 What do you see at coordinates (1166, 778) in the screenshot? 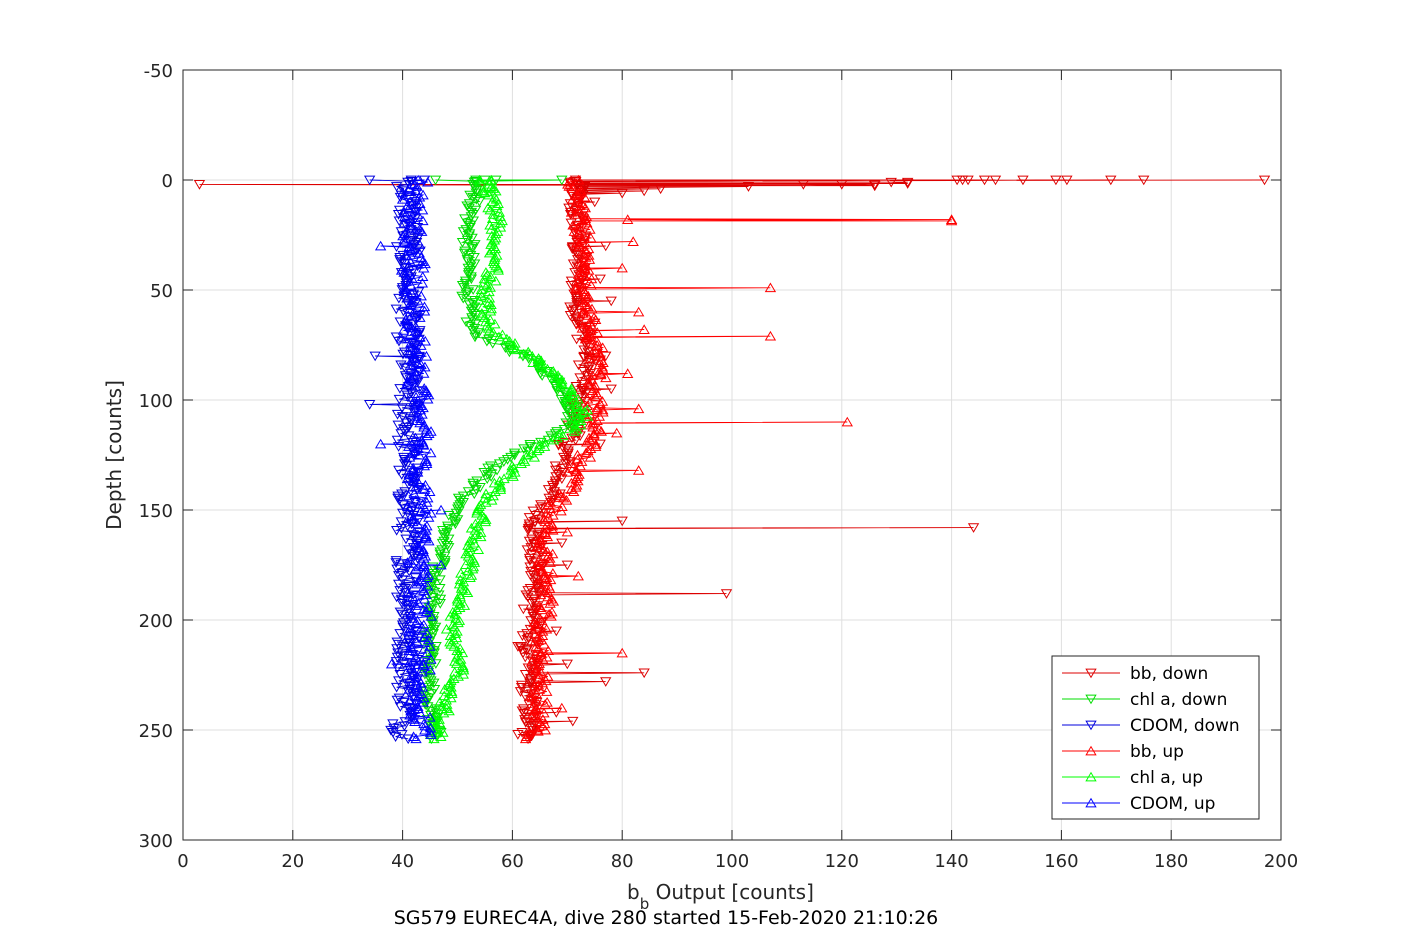
I see `legend-entry-label: chl a, up` at bounding box center [1166, 778].